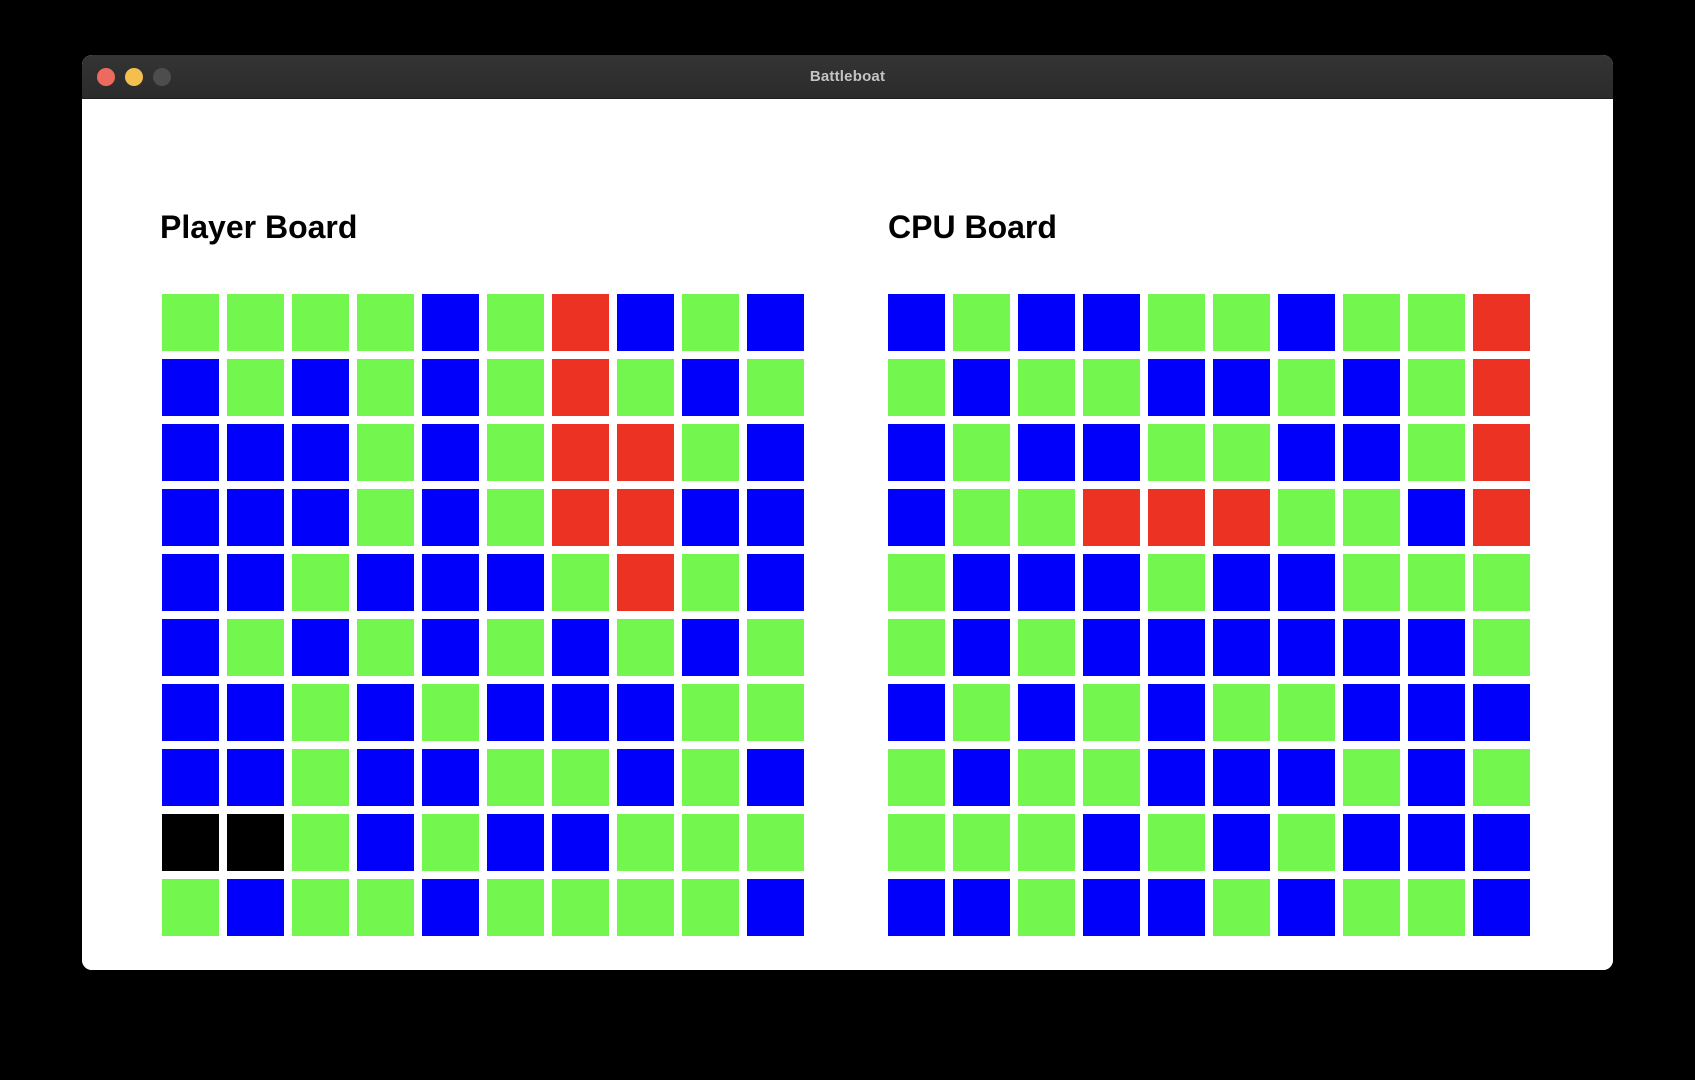 The height and width of the screenshot is (1080, 1695). Describe the element at coordinates (916, 387) in the screenshot. I see `cpu-cell-r2c1` at that location.